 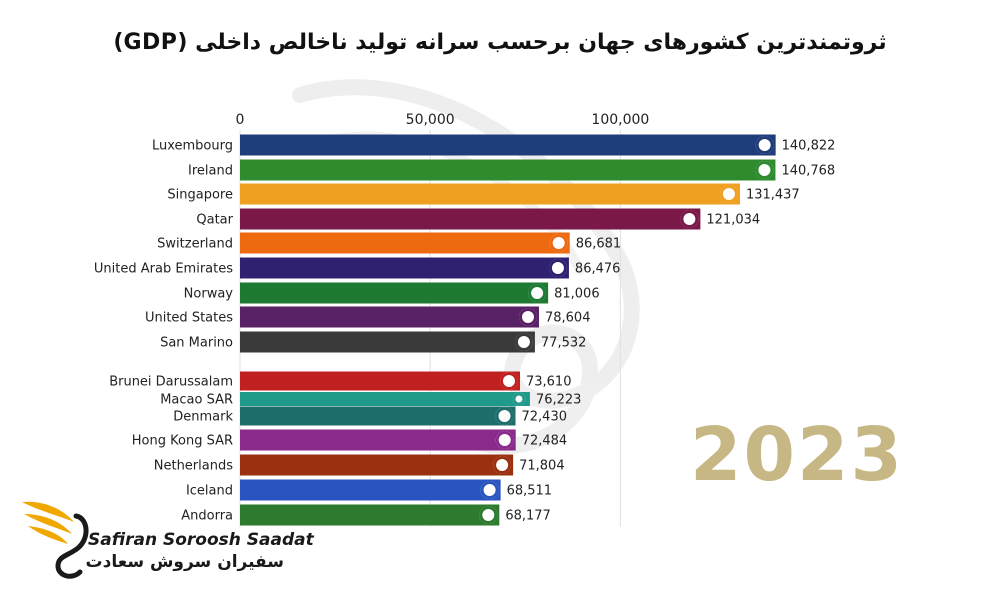 I want to click on category-label: Singapore, so click(x=200, y=195).